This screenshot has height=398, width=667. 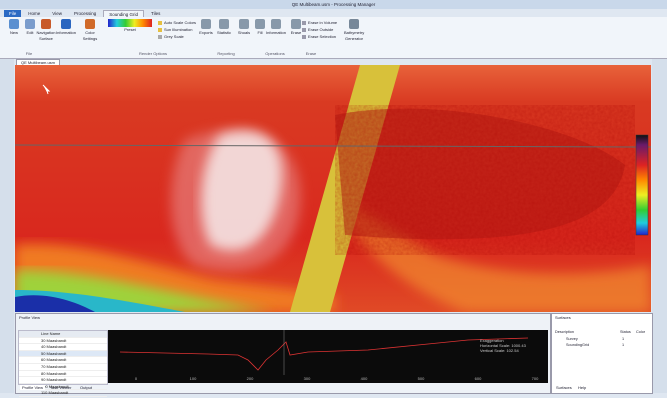 What do you see at coordinates (499, 350) in the screenshot?
I see `info-text: Vertical Scale: 102.54` at bounding box center [499, 350].